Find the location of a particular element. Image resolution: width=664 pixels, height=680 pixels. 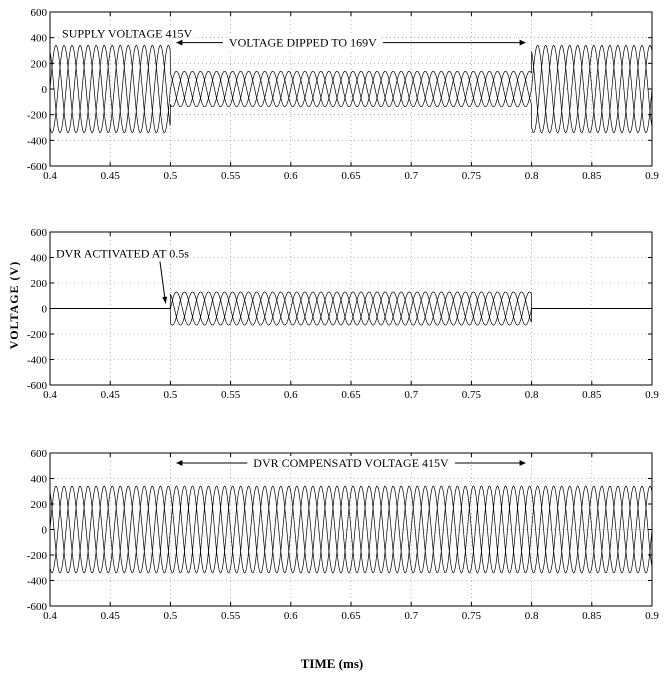

annotation-arrow is located at coordinates (163, 282).